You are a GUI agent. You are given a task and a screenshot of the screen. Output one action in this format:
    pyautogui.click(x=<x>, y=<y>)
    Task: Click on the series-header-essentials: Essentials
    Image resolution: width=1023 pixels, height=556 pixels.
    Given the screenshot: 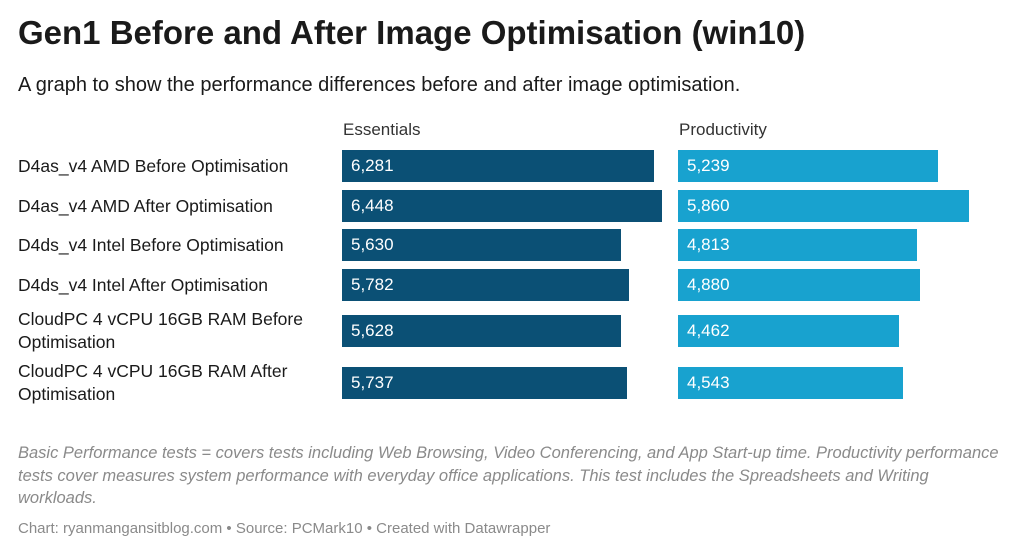 What is the action you would take?
    pyautogui.click(x=382, y=129)
    